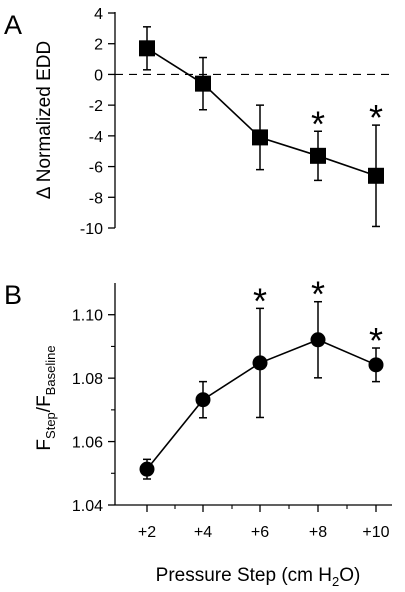 This screenshot has width=405, height=592. I want to click on x-axis-label: Pressure Step (cm H2O), so click(258, 577).